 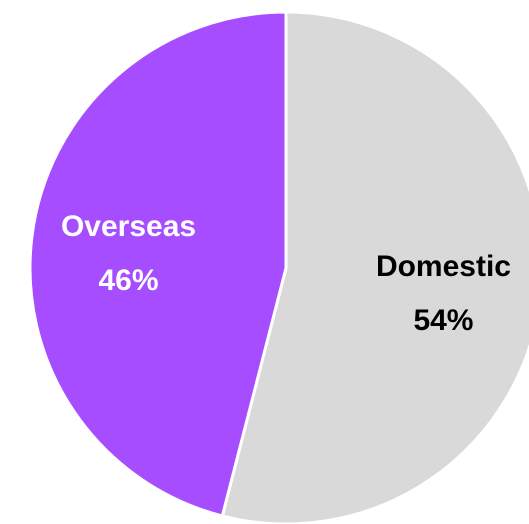 I want to click on slice-value-domestic: 54%, so click(x=443, y=320).